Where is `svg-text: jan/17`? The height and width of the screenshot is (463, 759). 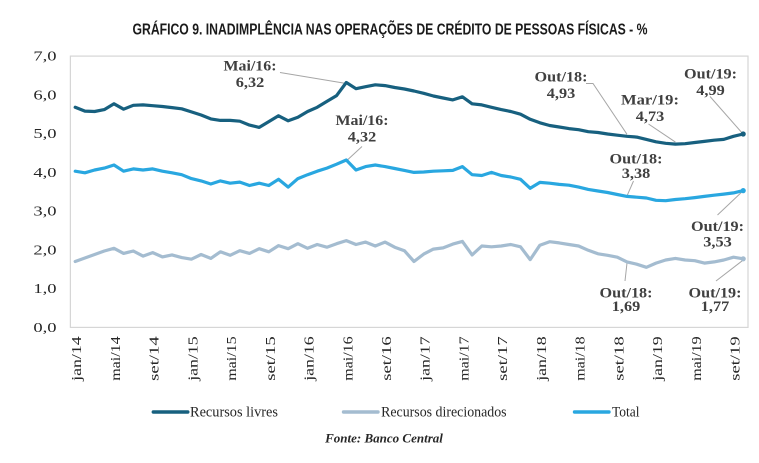
svg-text: jan/17 is located at coordinates (426, 359).